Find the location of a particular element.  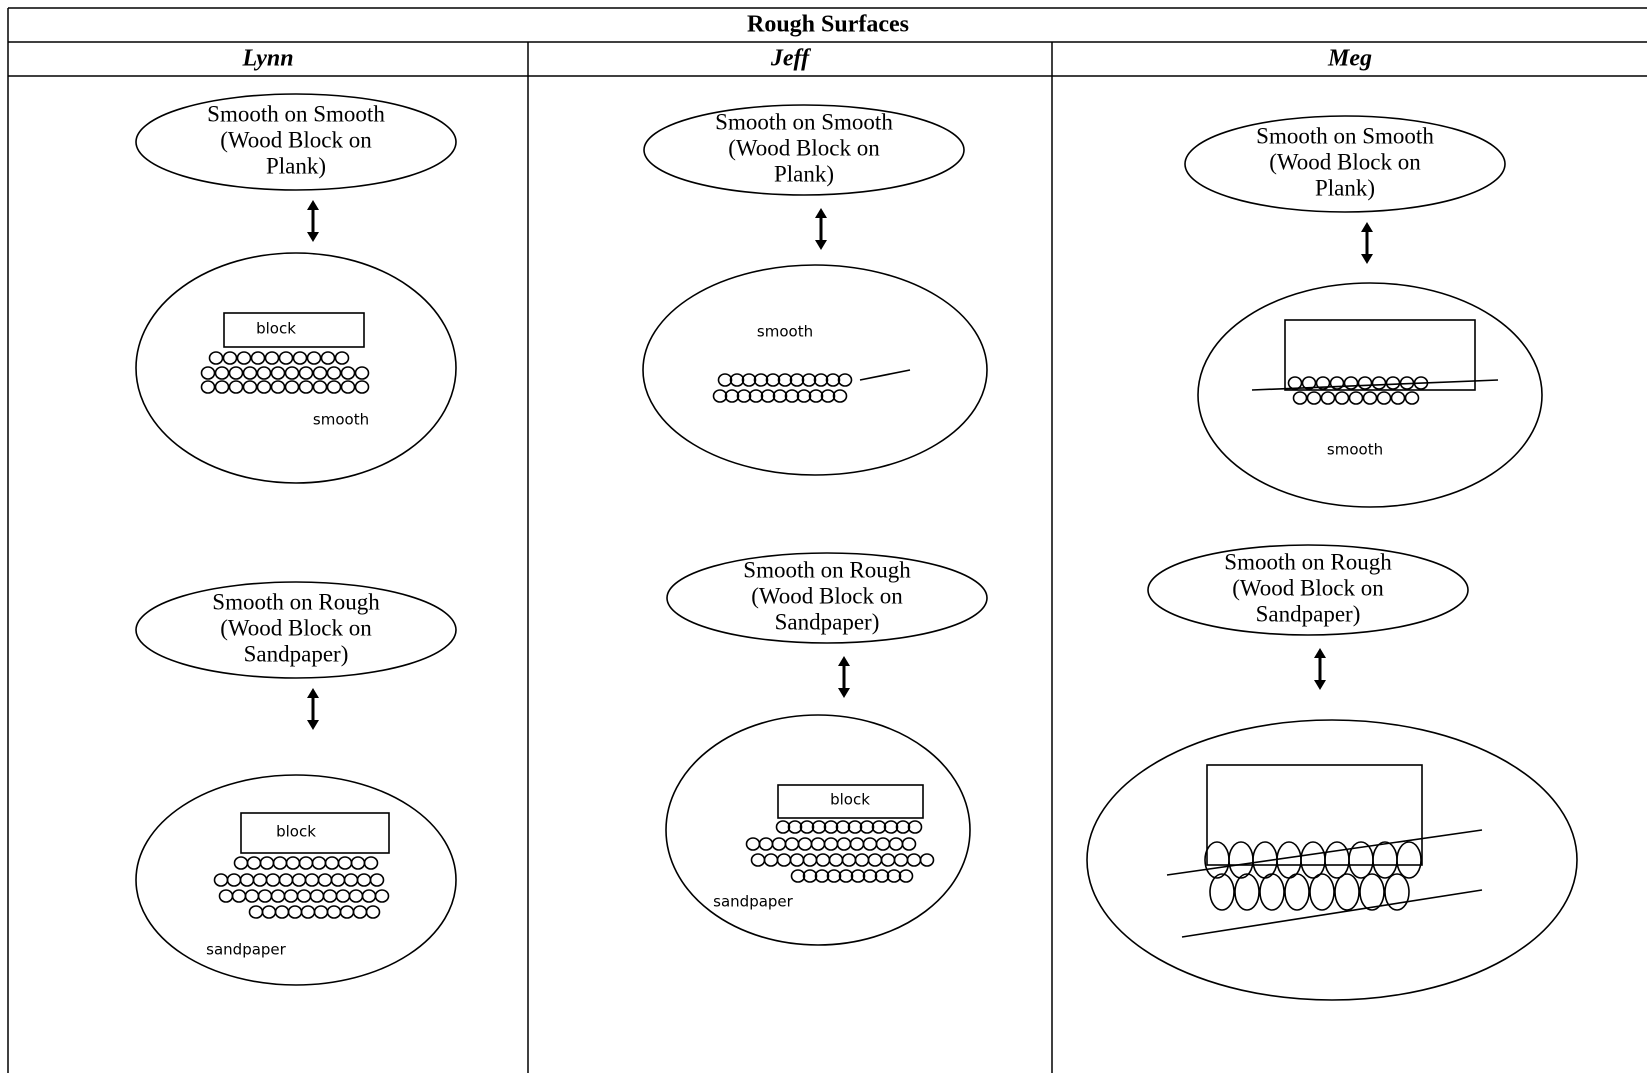

sketch-block is located at coordinates (850, 801).